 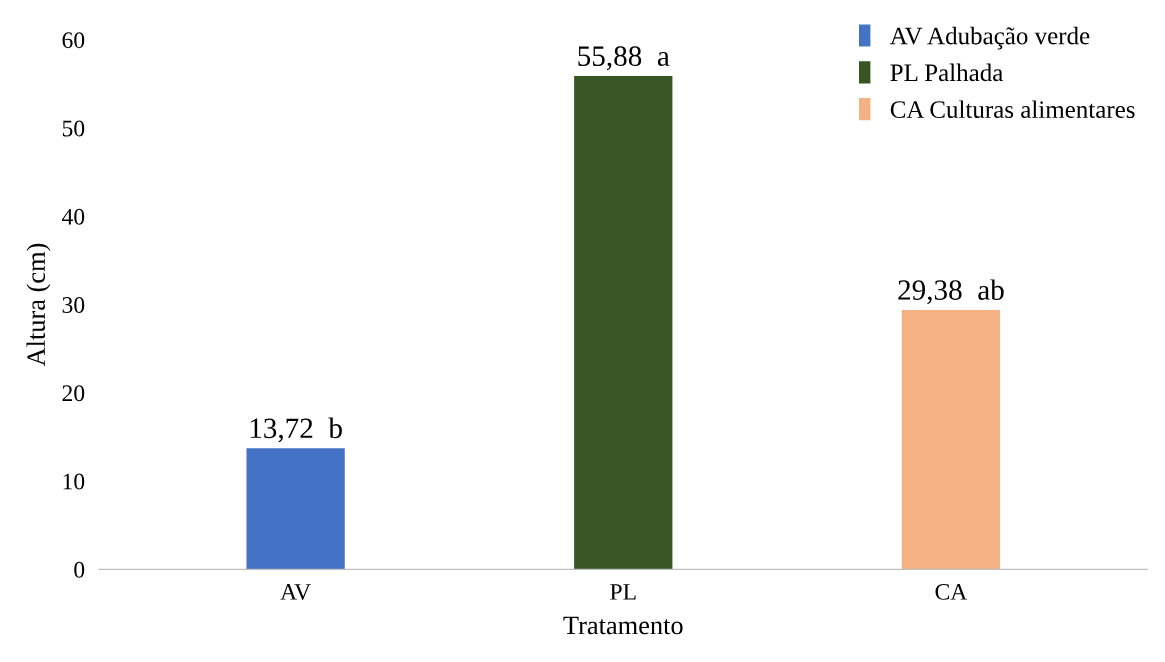 What do you see at coordinates (946, 72) in the screenshot?
I see `legend-label: PL Palhada` at bounding box center [946, 72].